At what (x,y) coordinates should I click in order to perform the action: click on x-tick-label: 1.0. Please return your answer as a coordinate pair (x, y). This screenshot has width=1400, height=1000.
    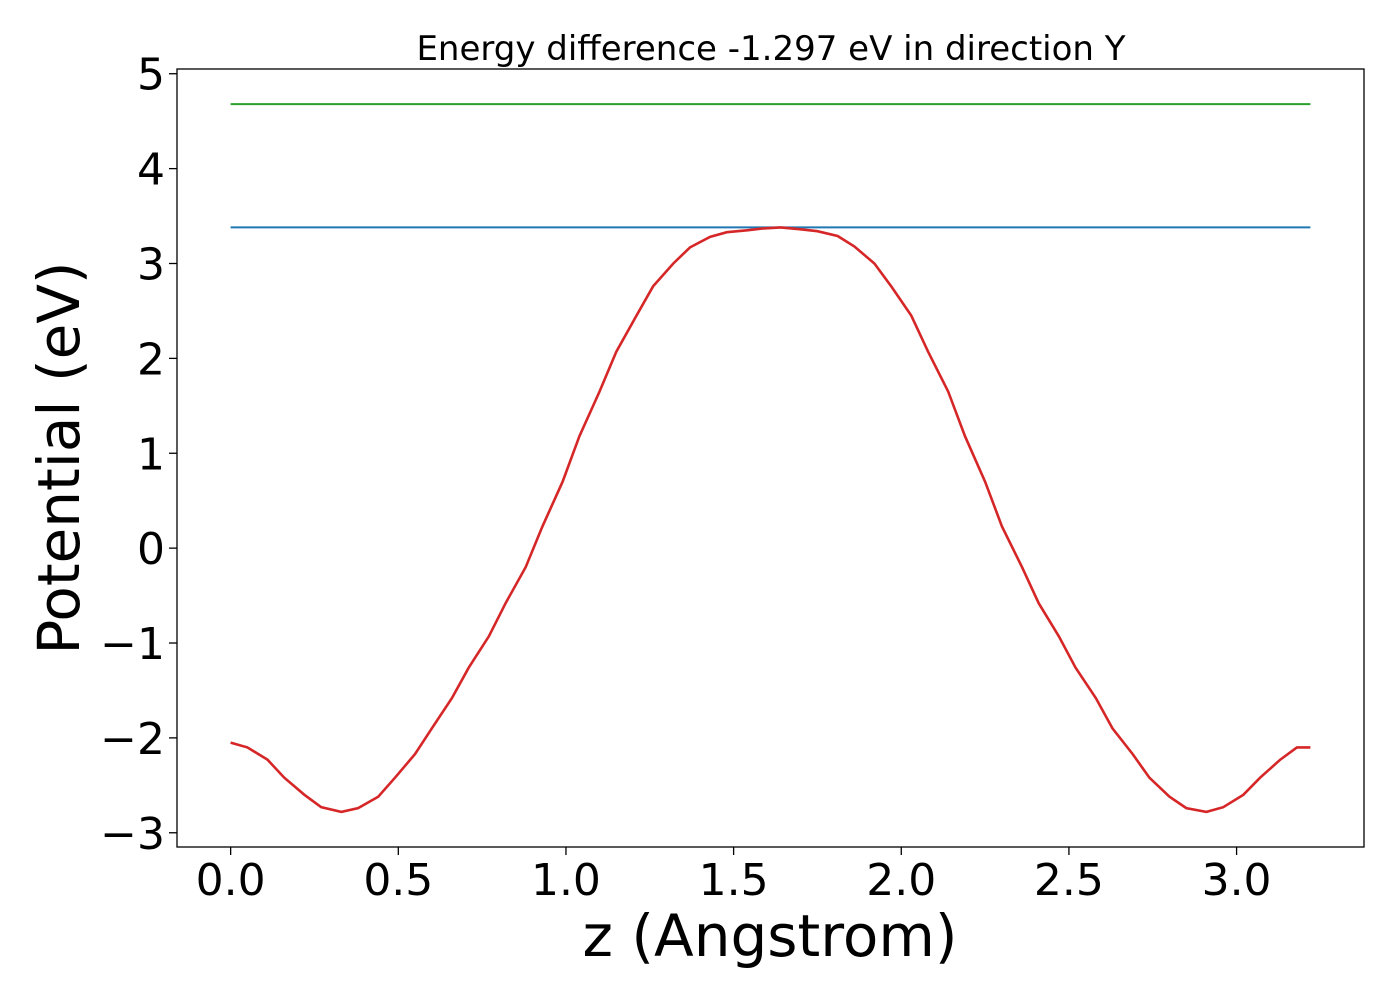
    Looking at the image, I should click on (566, 880).